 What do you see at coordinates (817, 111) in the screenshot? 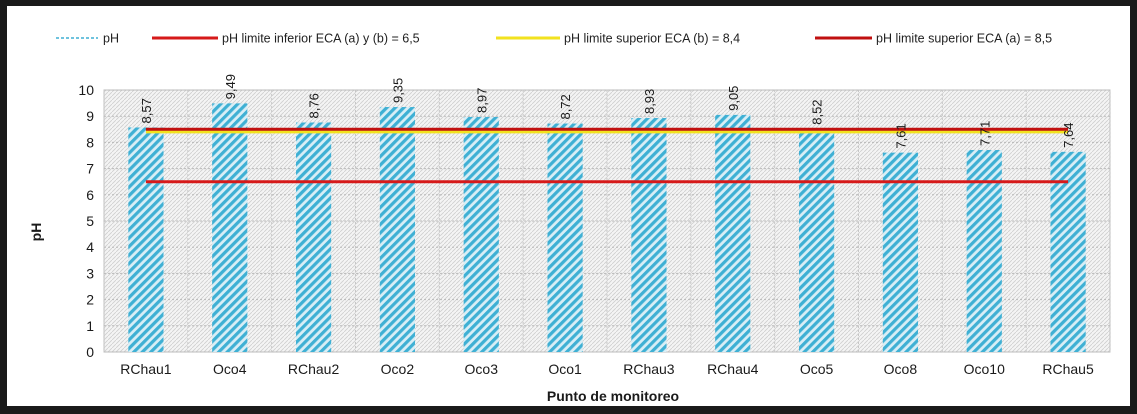
I see `data-label: 8,52` at bounding box center [817, 111].